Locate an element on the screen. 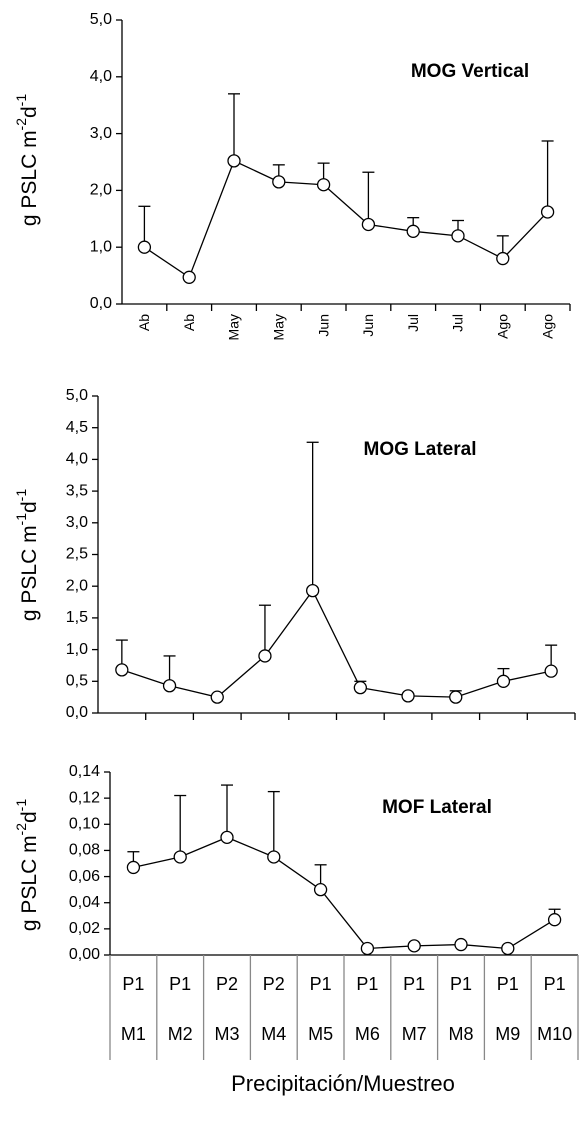 This screenshot has width=580, height=1133. y-tick-label: 1,0 is located at coordinates (101, 246).